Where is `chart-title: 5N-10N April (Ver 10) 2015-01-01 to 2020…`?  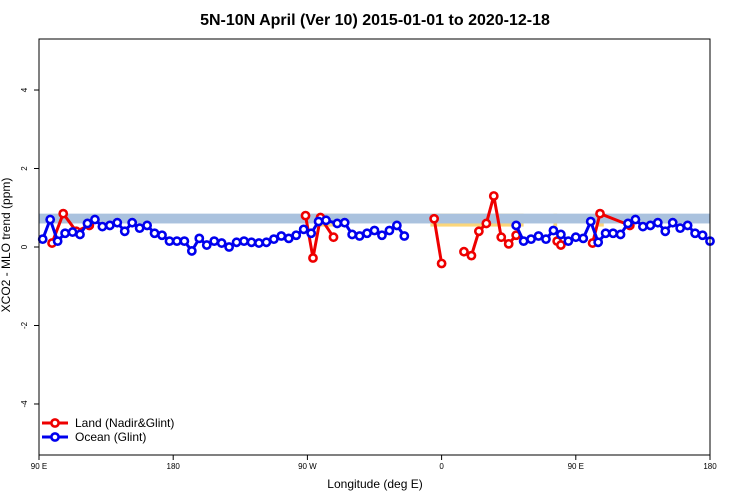 chart-title: 5N-10N April (Ver 10) 2015-01-01 to 2020… is located at coordinates (375, 20).